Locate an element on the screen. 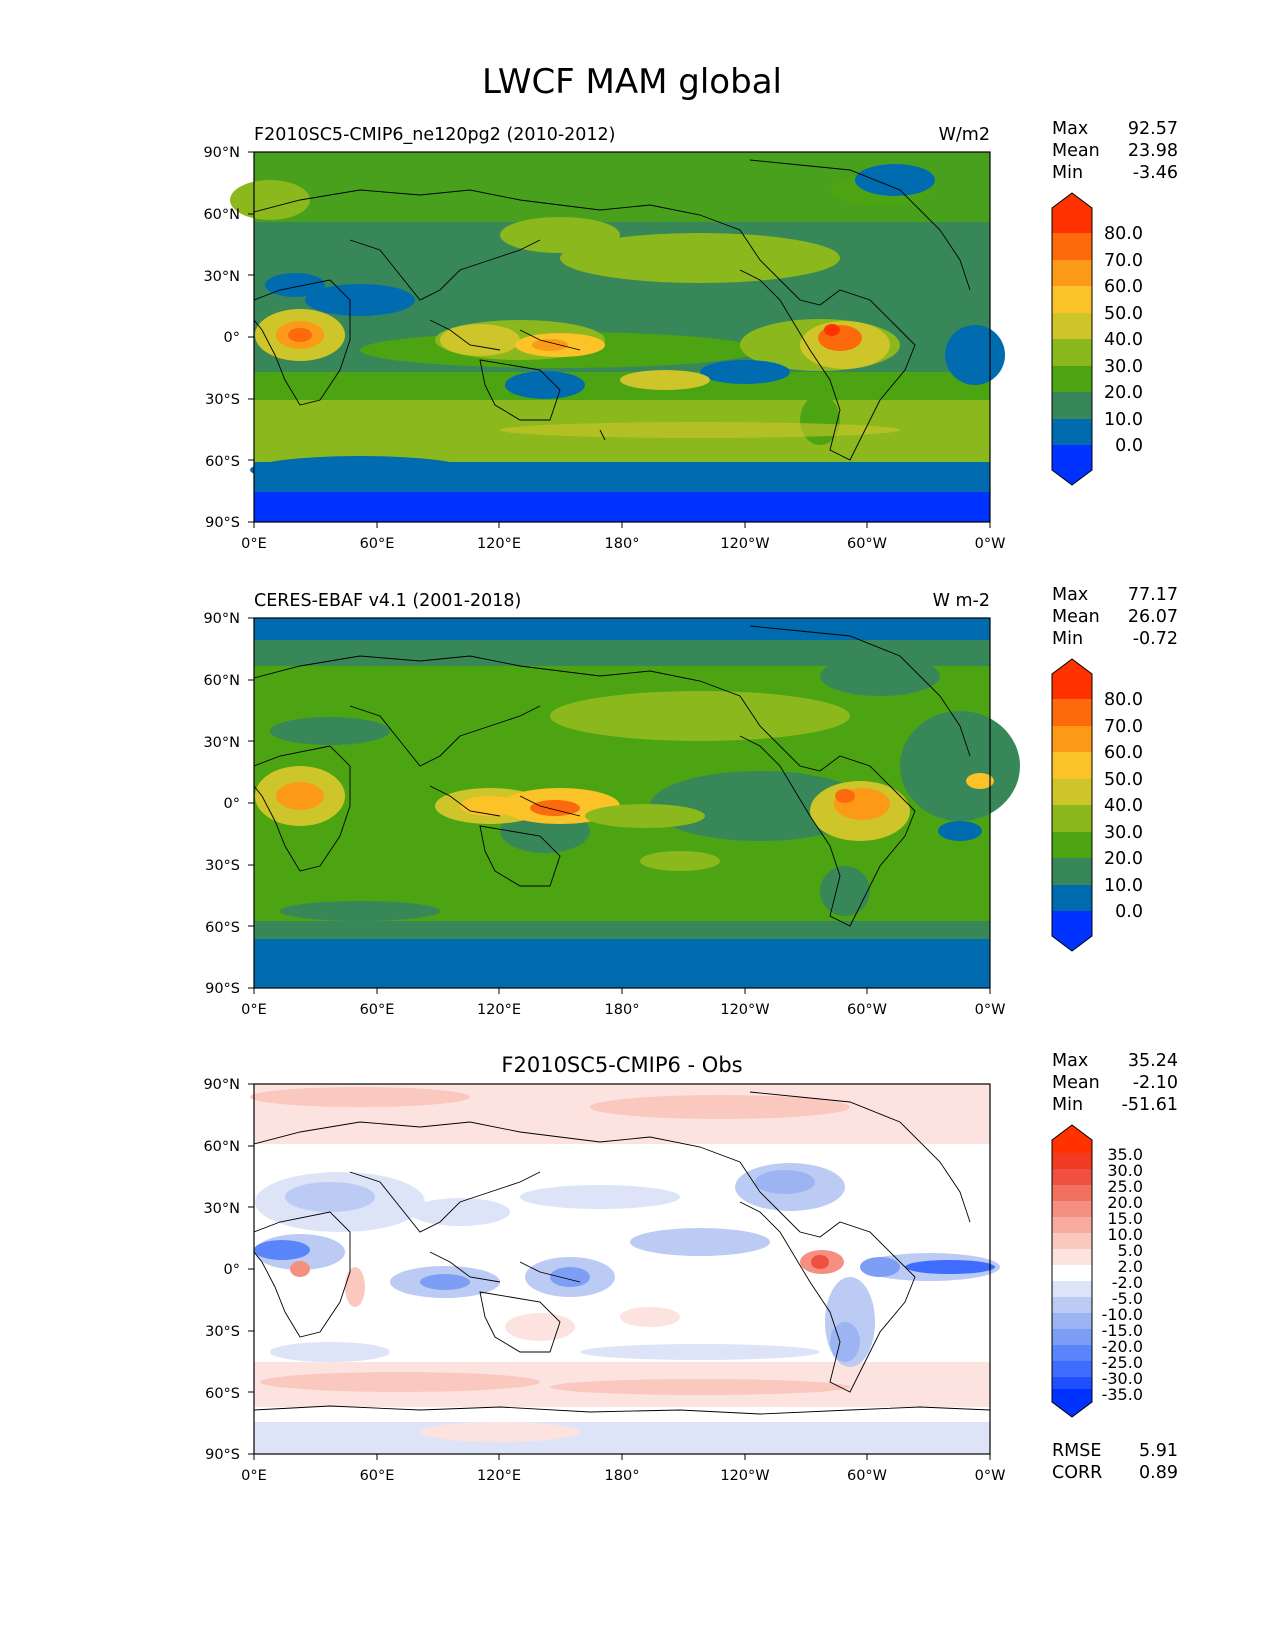 Image resolution: width=1275 pixels, height=1650 pixels. colorbar-label: 0.0 is located at coordinates (1129, 446).